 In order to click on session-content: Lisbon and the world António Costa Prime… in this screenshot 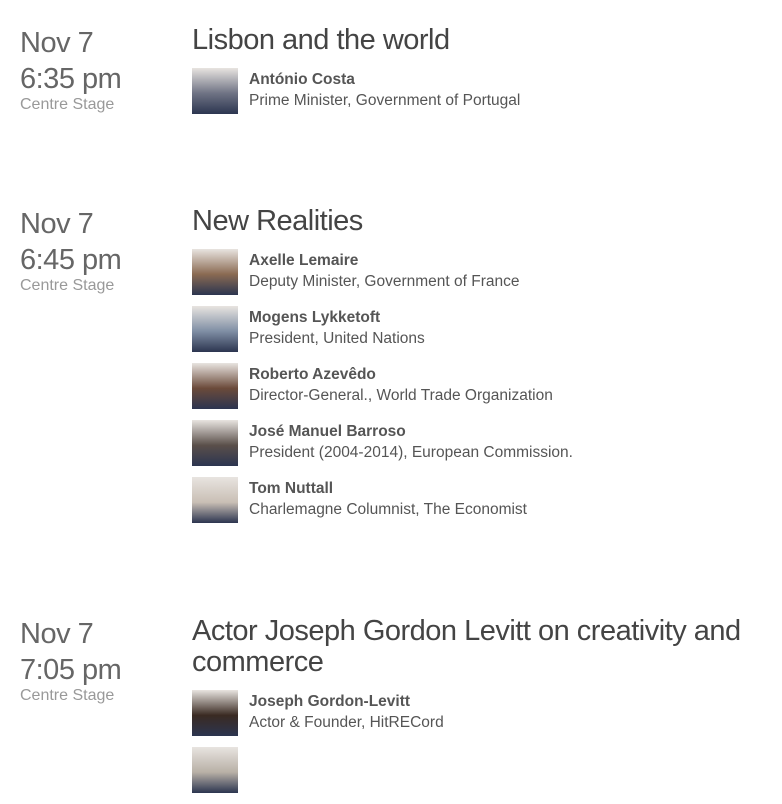, I will do `click(482, 75)`.